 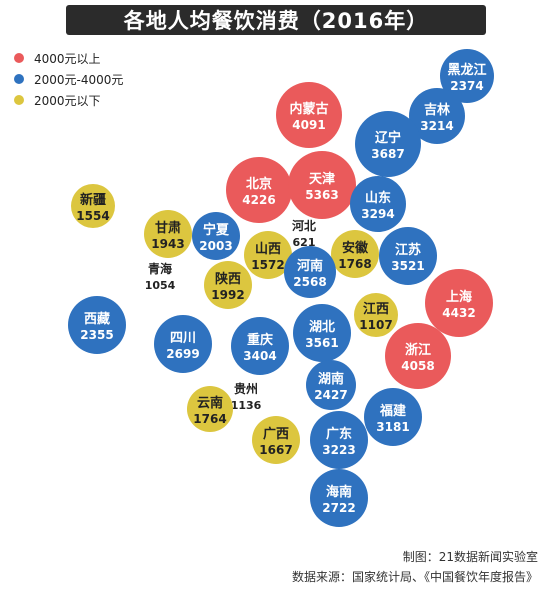 I want to click on bubble-value-label: 2568, so click(x=309, y=282).